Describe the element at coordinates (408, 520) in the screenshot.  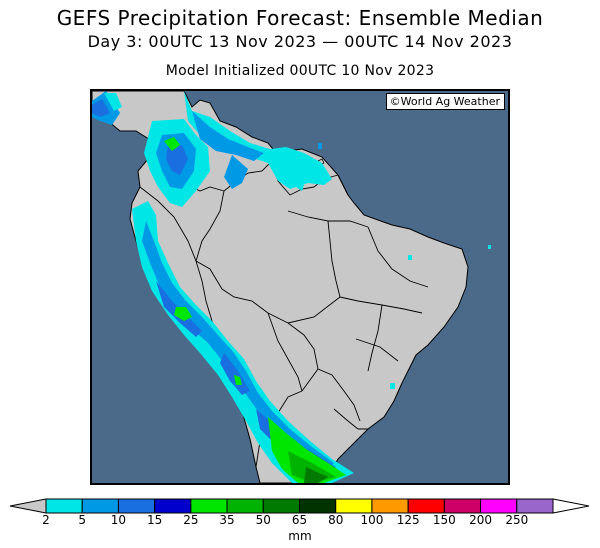
I see `legend-tick-label: 125` at that location.